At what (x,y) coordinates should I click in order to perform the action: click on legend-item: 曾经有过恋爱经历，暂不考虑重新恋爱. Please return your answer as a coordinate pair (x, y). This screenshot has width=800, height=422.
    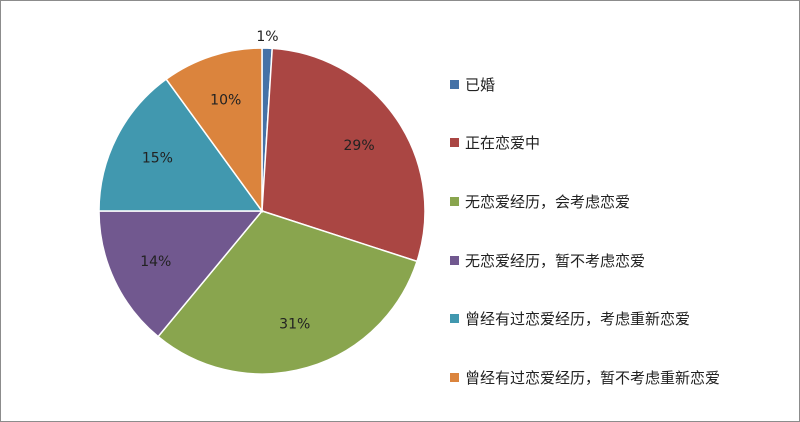
    Looking at the image, I should click on (585, 377).